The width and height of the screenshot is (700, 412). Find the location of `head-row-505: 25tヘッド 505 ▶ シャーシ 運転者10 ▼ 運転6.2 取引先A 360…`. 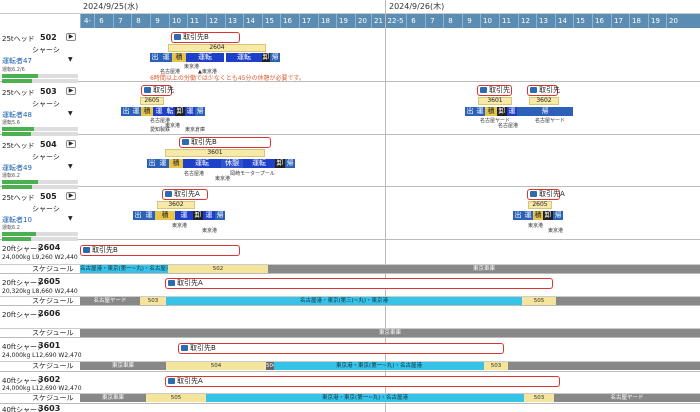

head-row-505: 25tヘッド 505 ▶ シャーシ 運転者10 ▼ 運転6.2 取引先A 360… is located at coordinates (350, 214).